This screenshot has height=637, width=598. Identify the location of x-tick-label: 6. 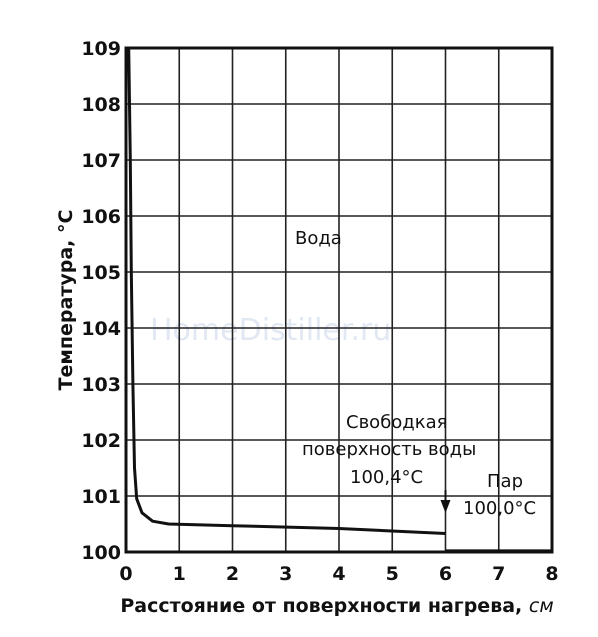
(445, 574).